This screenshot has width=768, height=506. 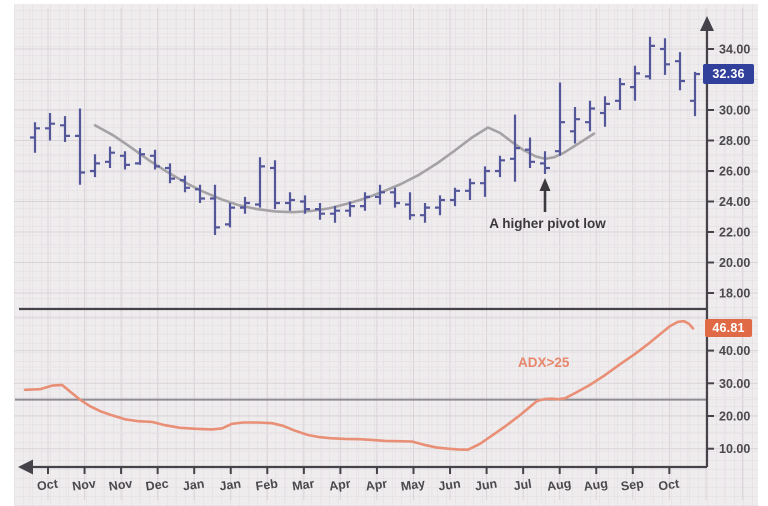 I want to click on adx-value-badge: 46.81, so click(x=728, y=328).